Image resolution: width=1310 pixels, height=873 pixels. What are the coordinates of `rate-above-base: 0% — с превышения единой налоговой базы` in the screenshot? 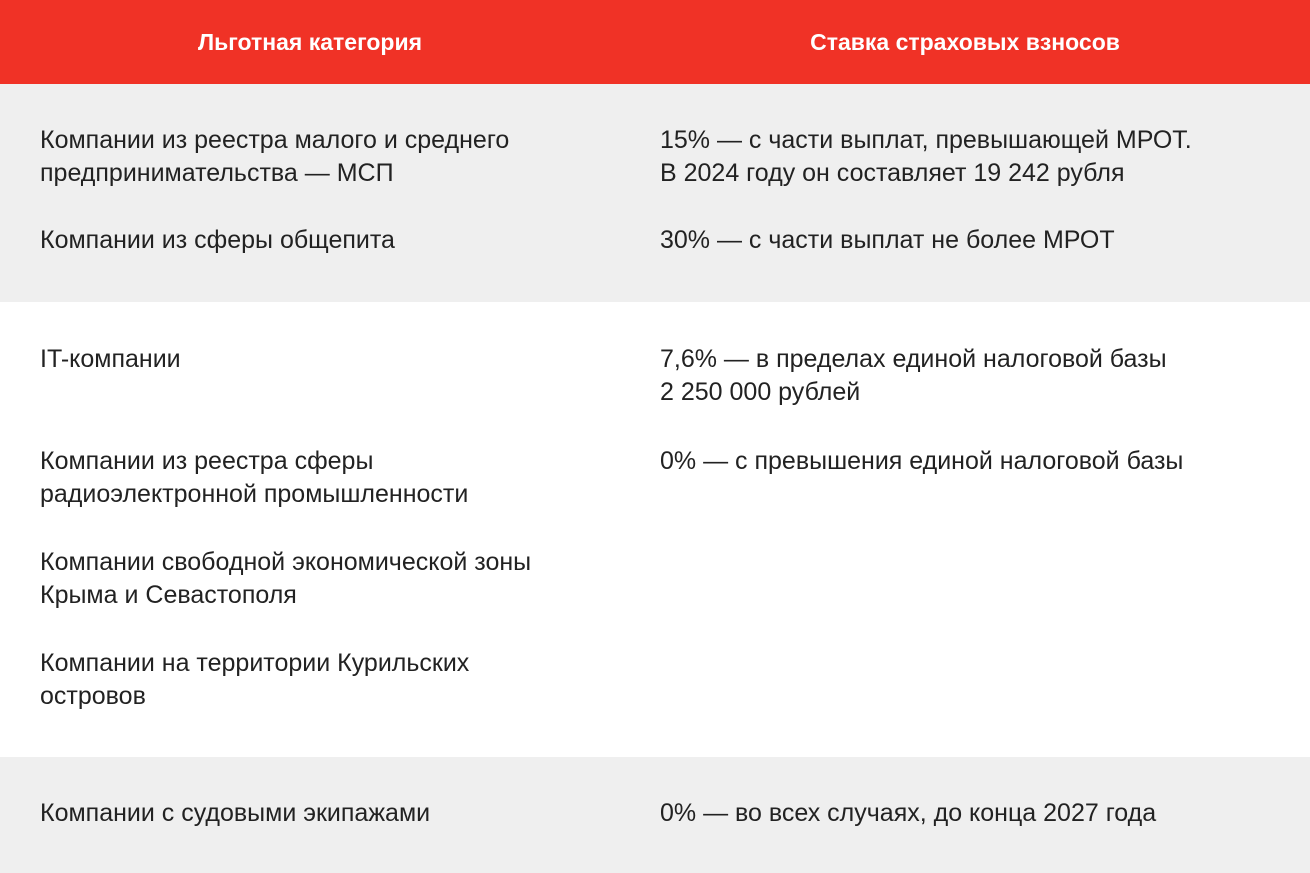 It's located at (921, 461).